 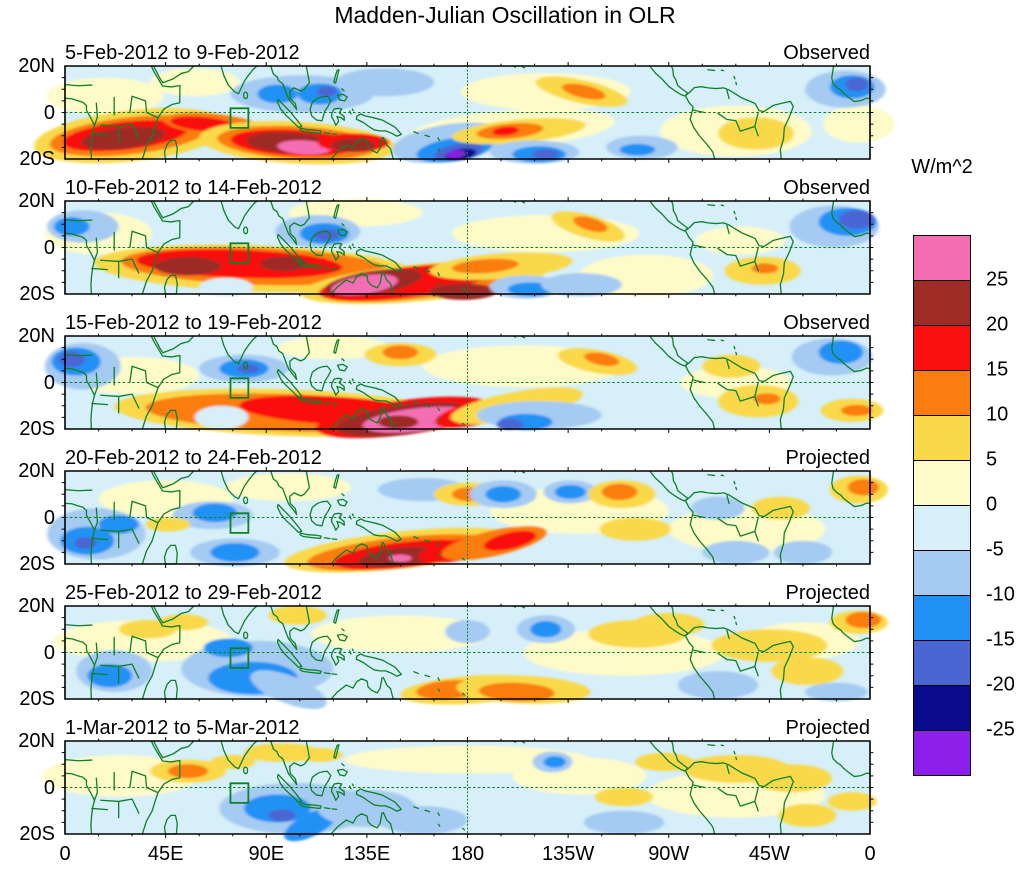 I want to click on colorbar, so click(x=942, y=505).